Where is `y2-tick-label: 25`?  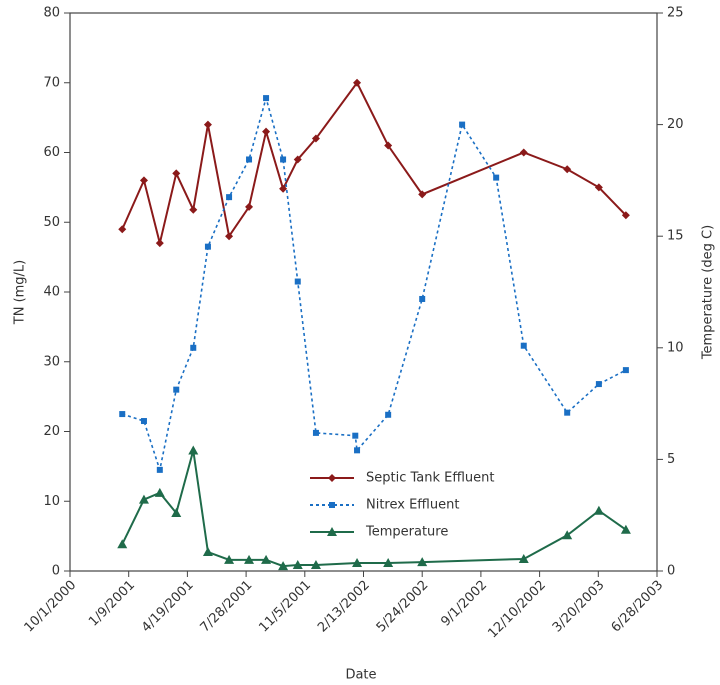
y2-tick-label: 25 is located at coordinates (675, 13).